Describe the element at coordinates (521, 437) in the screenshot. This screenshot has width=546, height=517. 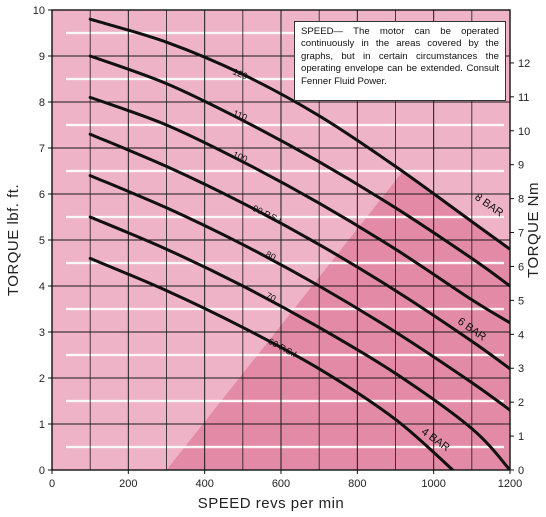
I see `y-right-tick-label: 1` at that location.